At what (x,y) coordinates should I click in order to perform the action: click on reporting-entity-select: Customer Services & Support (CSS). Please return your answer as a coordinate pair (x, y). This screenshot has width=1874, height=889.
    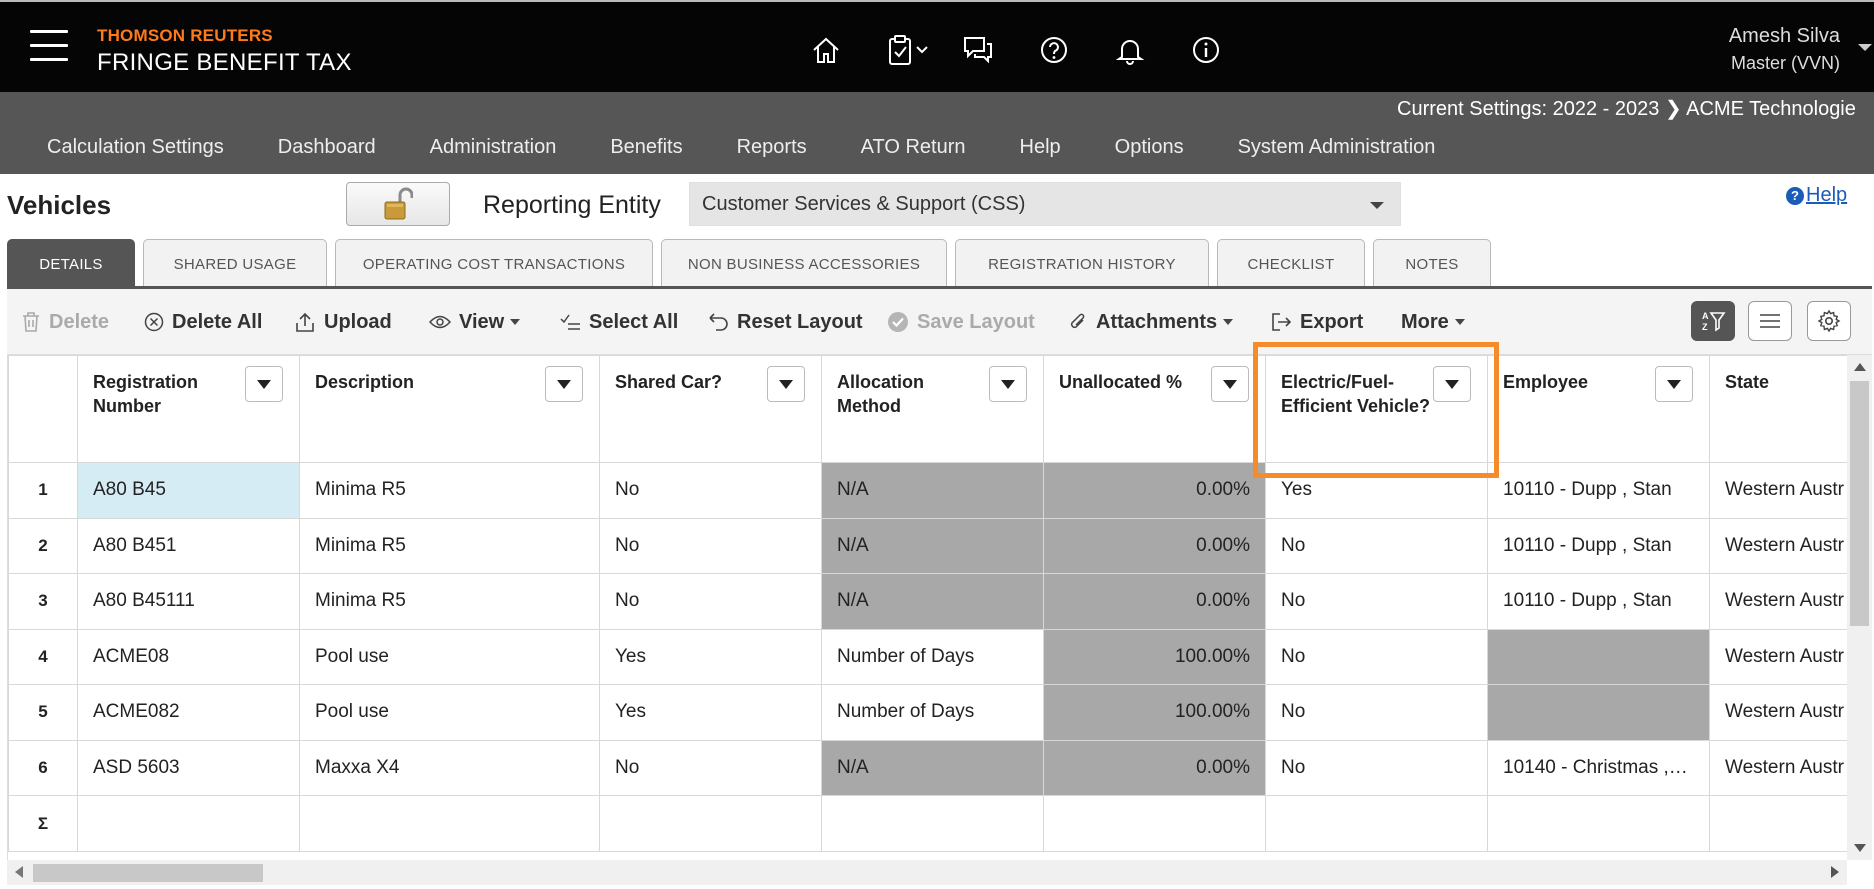
    Looking at the image, I should click on (1045, 204).